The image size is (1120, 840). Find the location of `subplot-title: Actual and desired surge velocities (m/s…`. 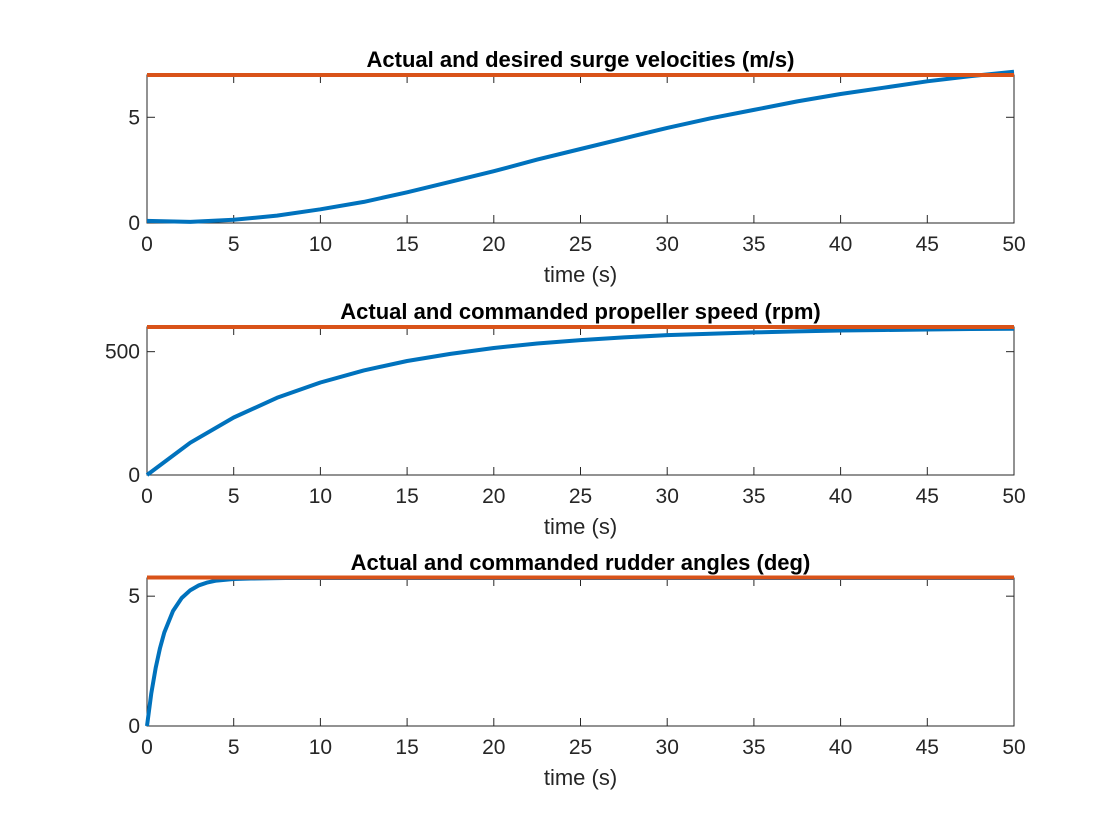

subplot-title: Actual and desired surge velocities (m/s… is located at coordinates (581, 59).